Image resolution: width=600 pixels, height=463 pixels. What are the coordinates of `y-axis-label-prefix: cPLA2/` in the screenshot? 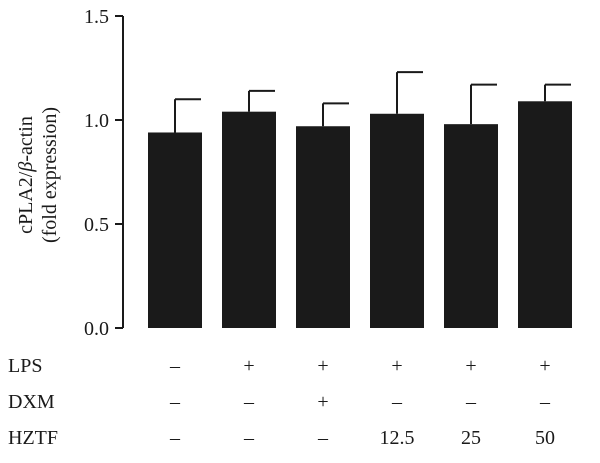 It's located at (26, 202).